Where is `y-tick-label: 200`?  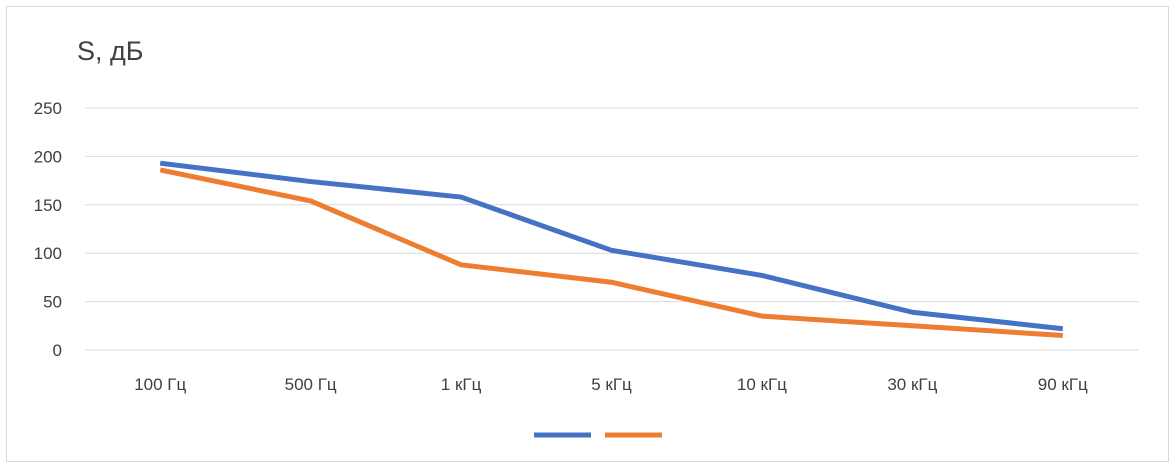 y-tick-label: 200 is located at coordinates (48, 156).